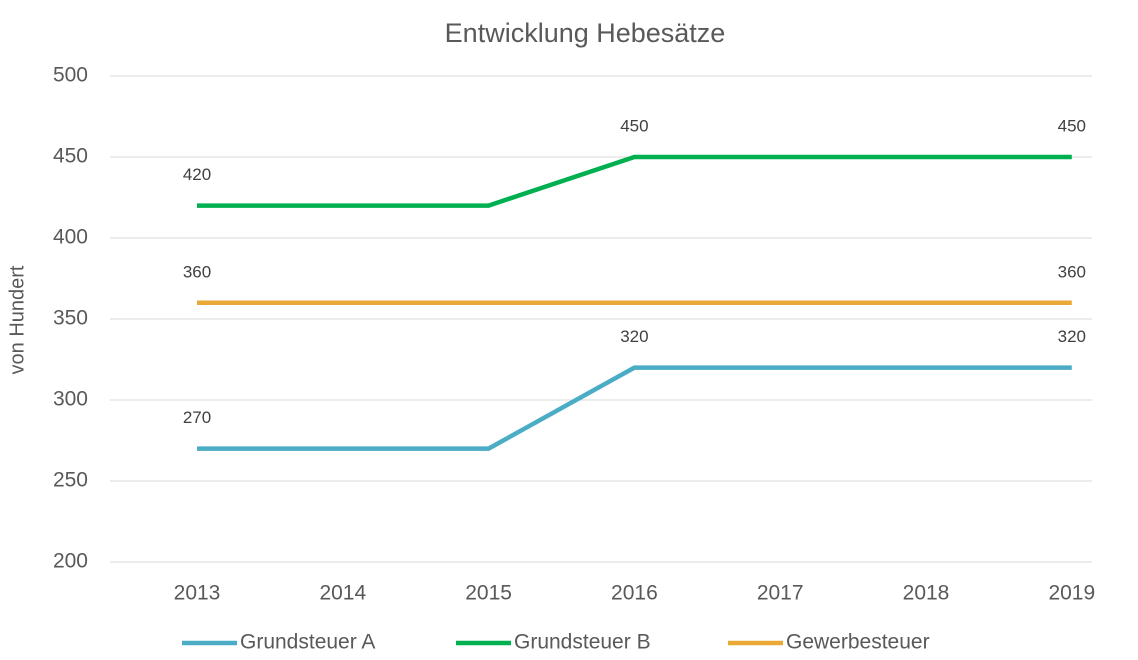 Image resolution: width=1138 pixels, height=660 pixels. What do you see at coordinates (342, 593) in the screenshot?
I see `x-tick-label: 2014` at bounding box center [342, 593].